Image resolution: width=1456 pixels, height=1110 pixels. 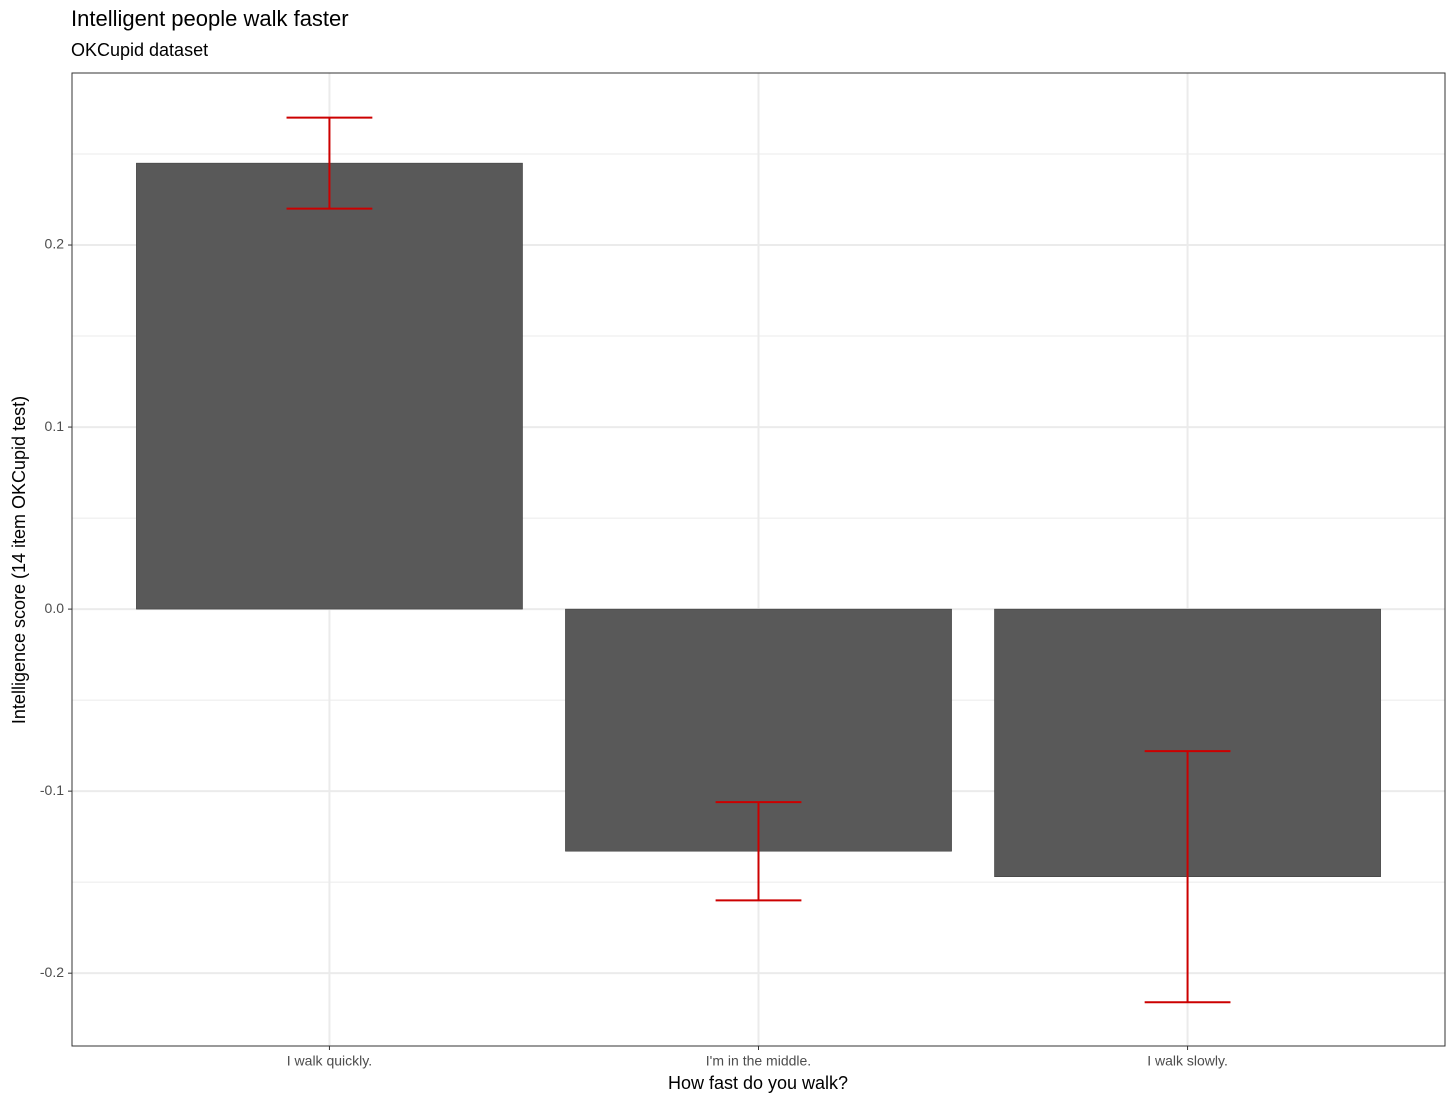 I want to click on x-tick-label: I'm in the middle., so click(x=758, y=1061).